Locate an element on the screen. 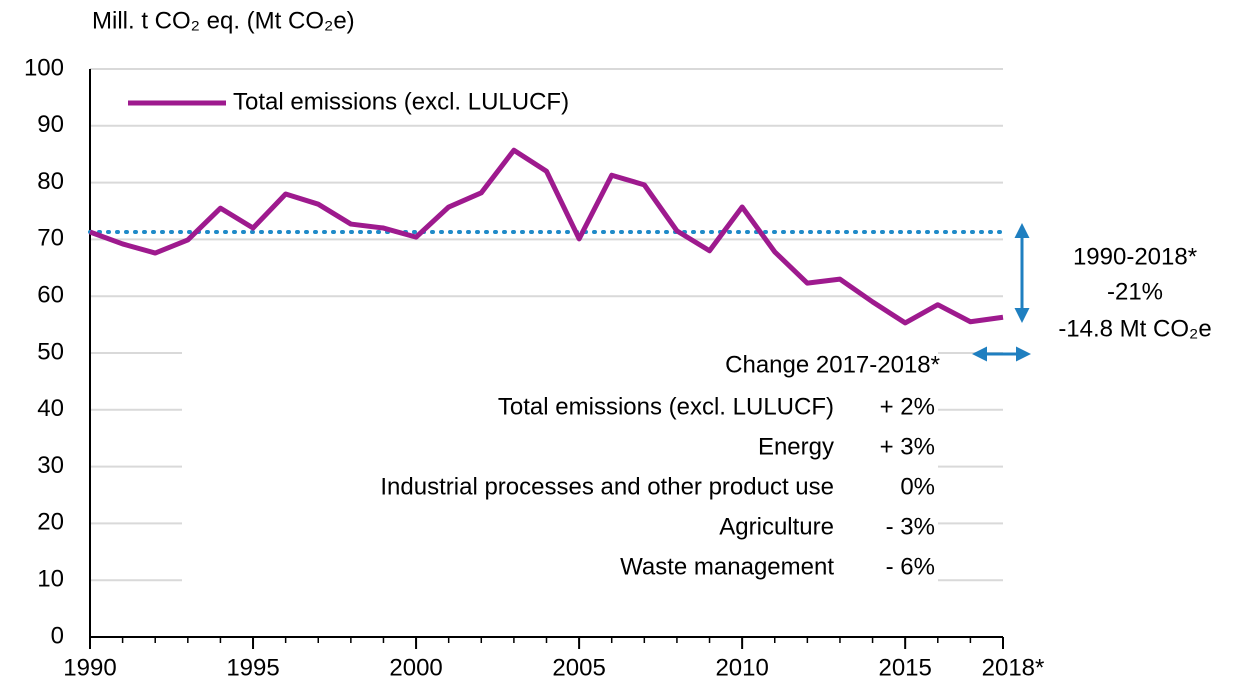 The image size is (1256, 693). x-tick-label: 1990 is located at coordinates (89, 667).